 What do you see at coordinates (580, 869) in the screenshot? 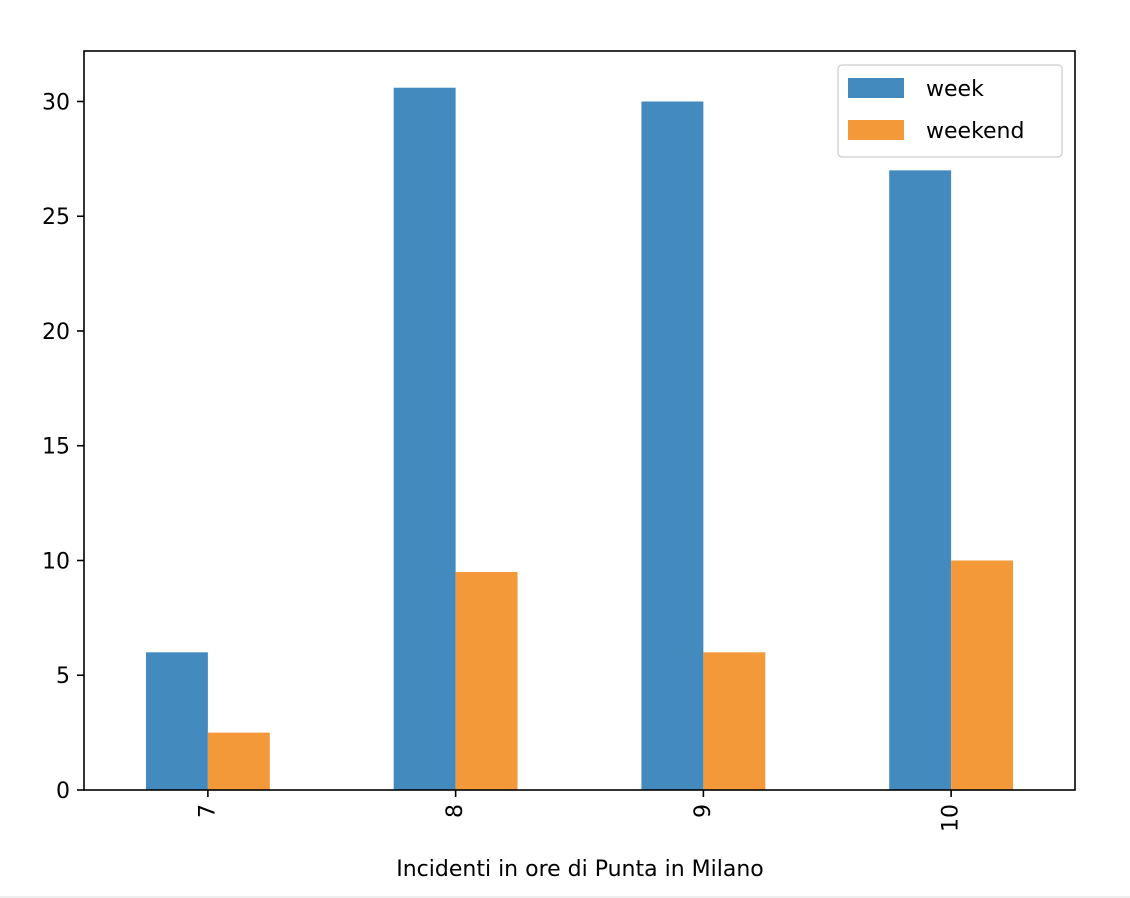
I see `x-axis-title: Incidenti in ore di Punta in Milano` at bounding box center [580, 869].